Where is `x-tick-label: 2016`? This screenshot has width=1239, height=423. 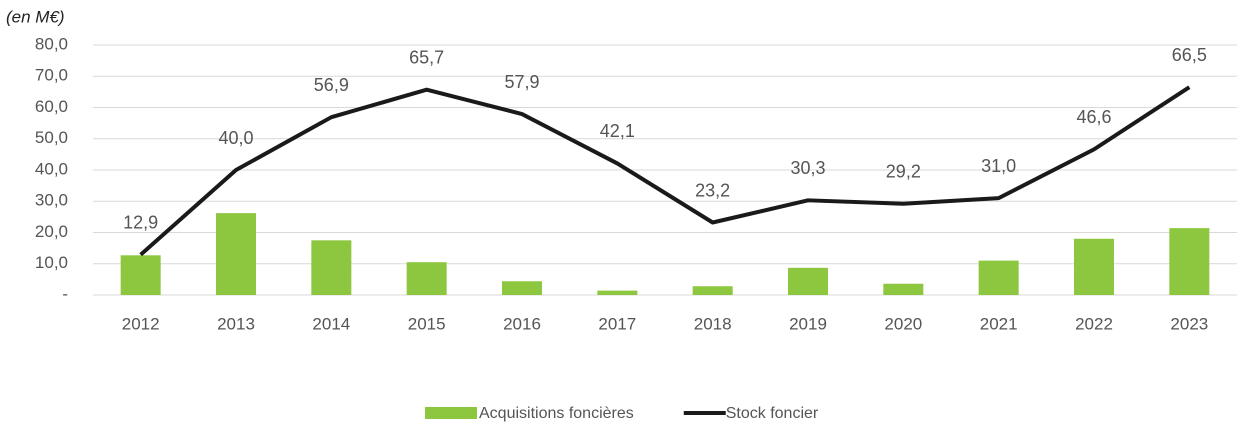 x-tick-label: 2016 is located at coordinates (522, 323).